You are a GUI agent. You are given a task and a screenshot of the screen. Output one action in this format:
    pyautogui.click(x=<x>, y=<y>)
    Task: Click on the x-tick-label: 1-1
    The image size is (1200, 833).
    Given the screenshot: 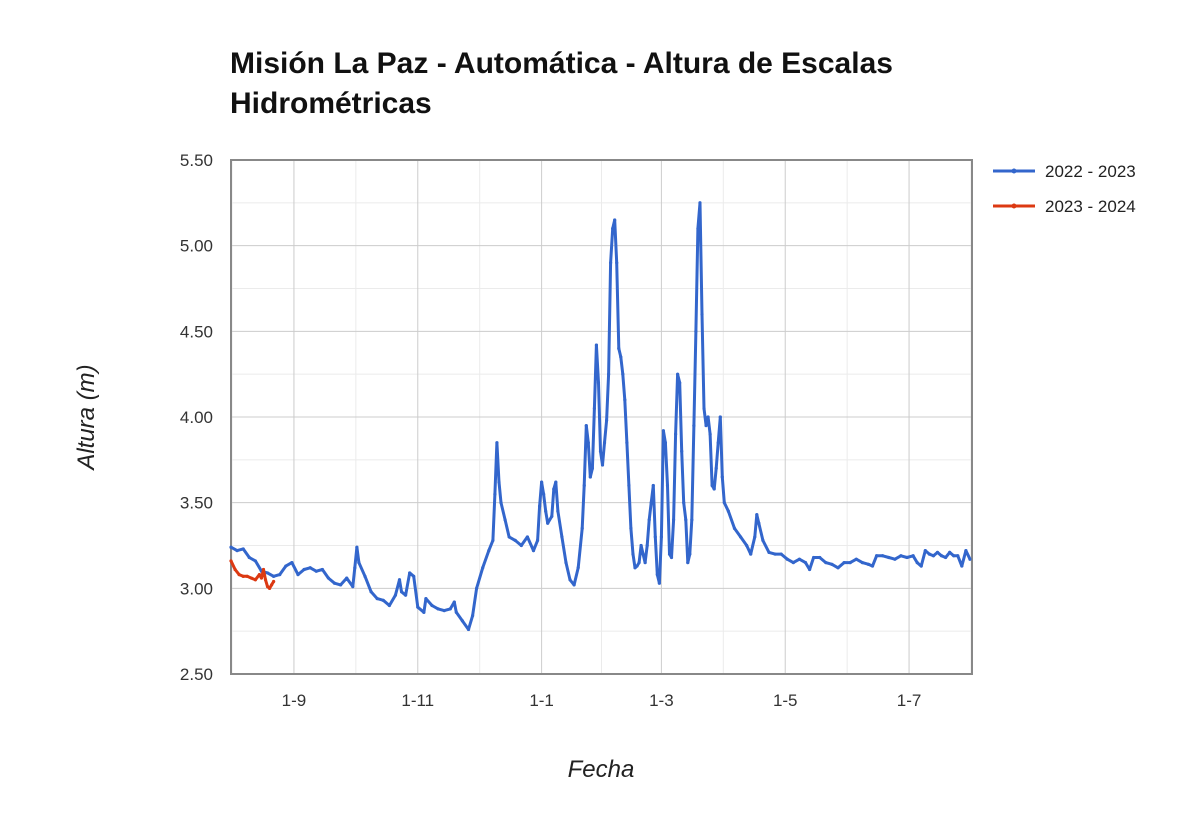 What is the action you would take?
    pyautogui.click(x=541, y=700)
    